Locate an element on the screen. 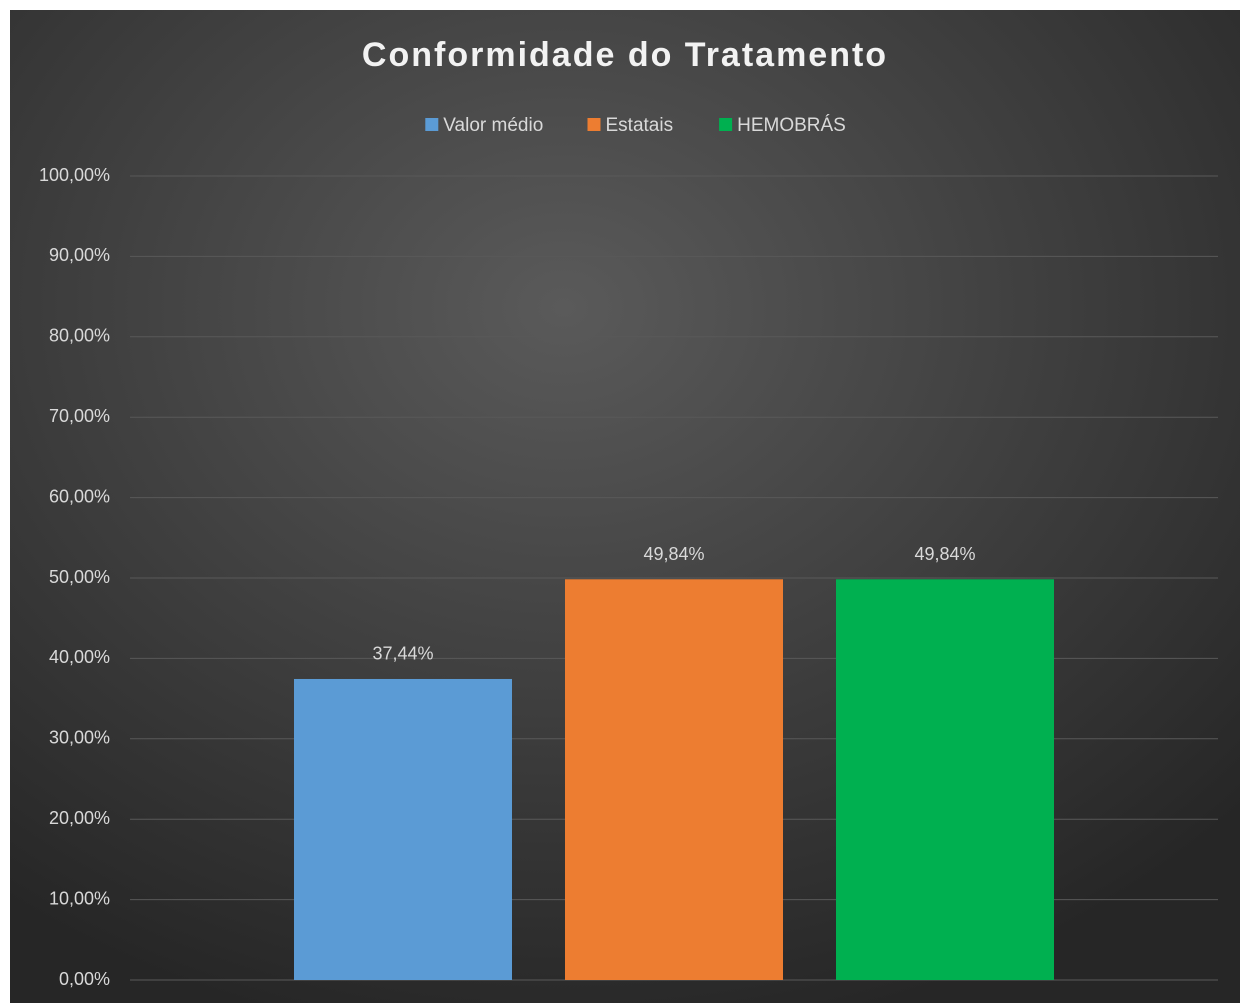 This screenshot has width=1247, height=1003. y-tick-label: 30,00% is located at coordinates (79, 738).